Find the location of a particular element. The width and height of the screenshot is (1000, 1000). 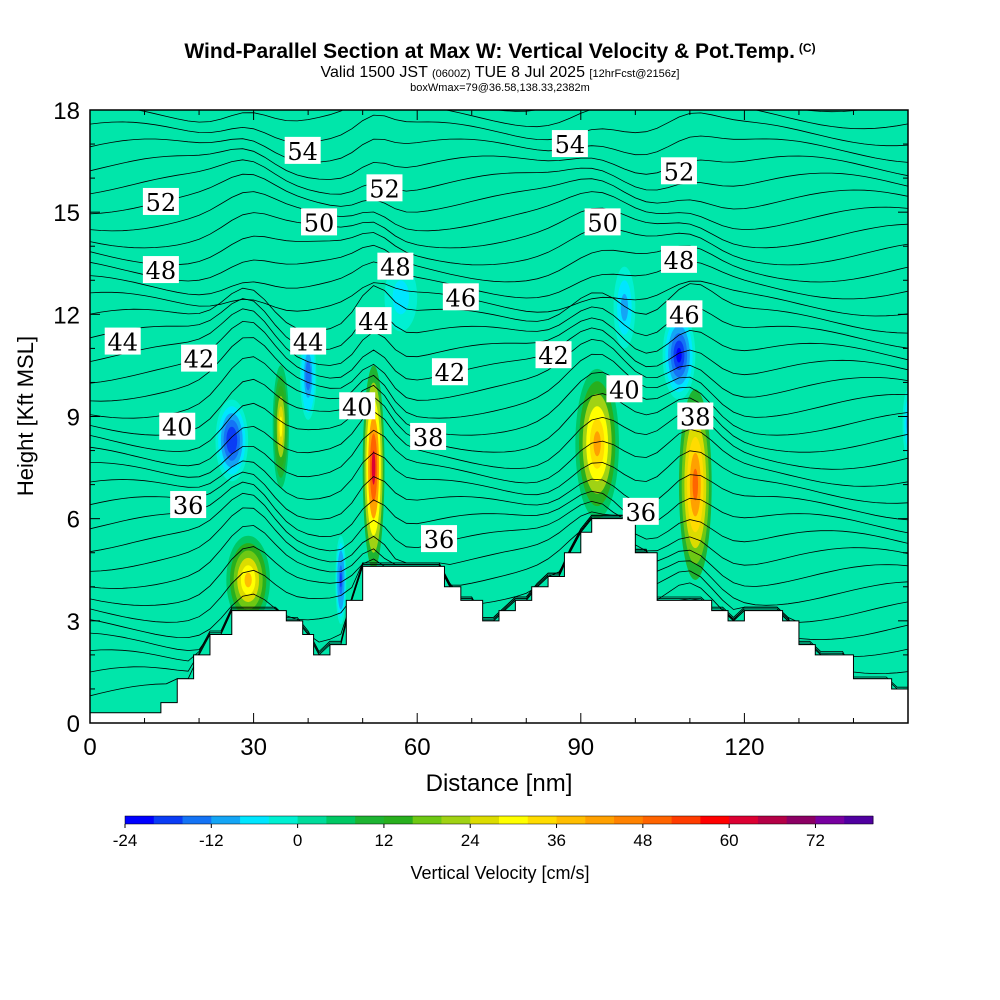

theta-label-text: 54 is located at coordinates (302, 152).